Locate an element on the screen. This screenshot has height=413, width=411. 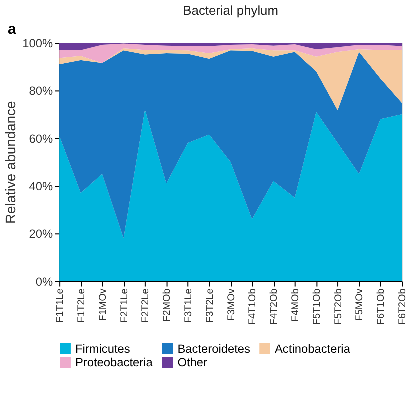
x-tick-label: F1T1Le is located at coordinates (60, 305).